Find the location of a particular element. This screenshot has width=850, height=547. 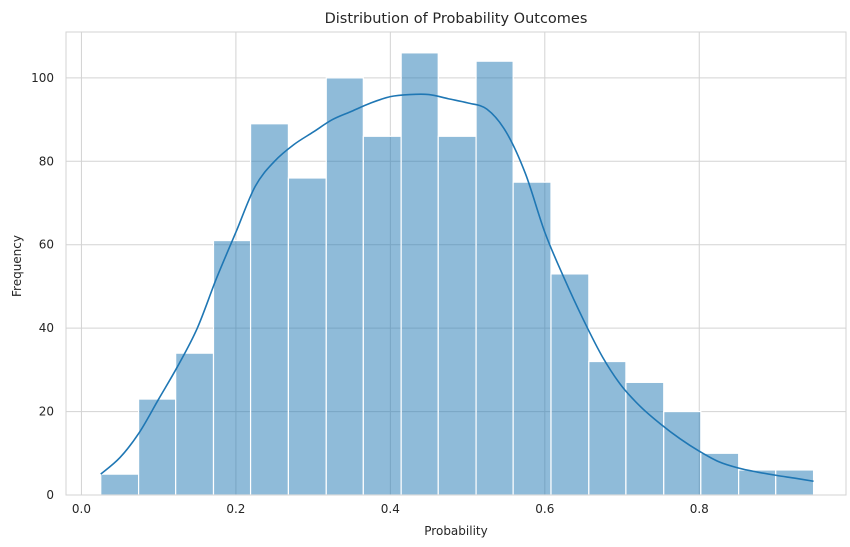

chart-title: Distribution of Probability Outcomes is located at coordinates (456, 19).